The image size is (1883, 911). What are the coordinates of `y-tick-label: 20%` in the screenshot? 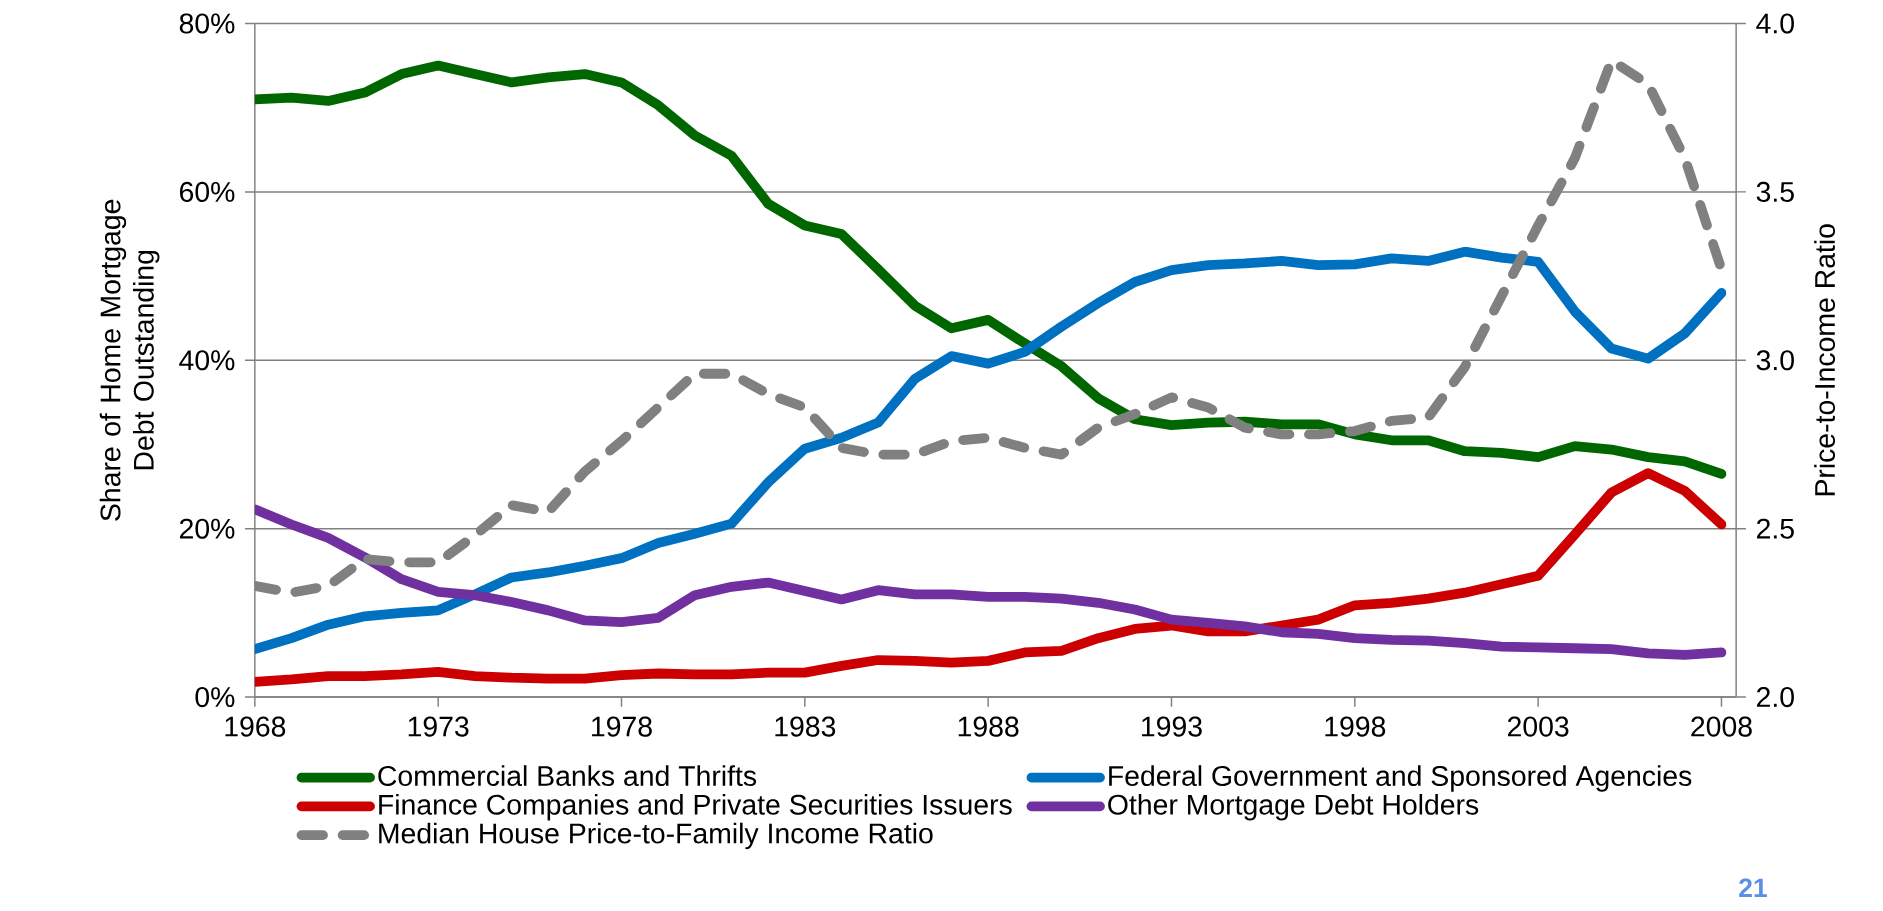 It's located at (207, 528).